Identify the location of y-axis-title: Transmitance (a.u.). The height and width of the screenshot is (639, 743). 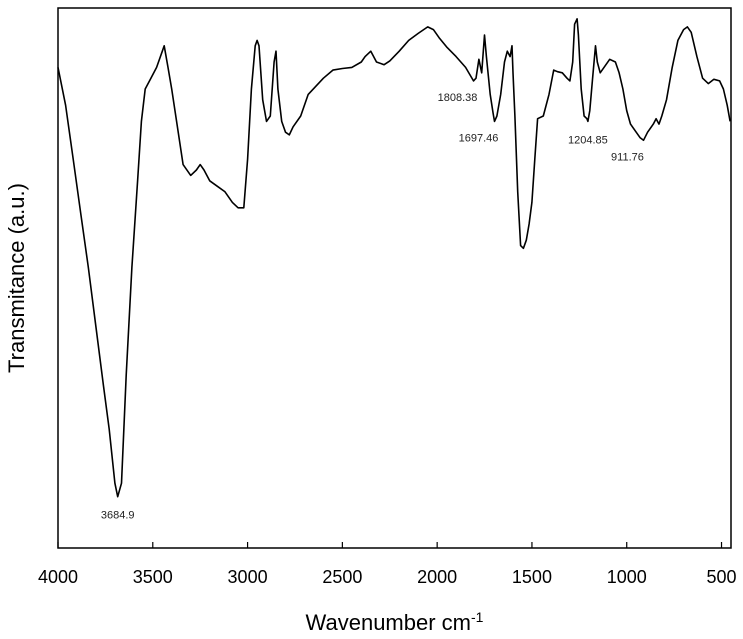
(16, 278).